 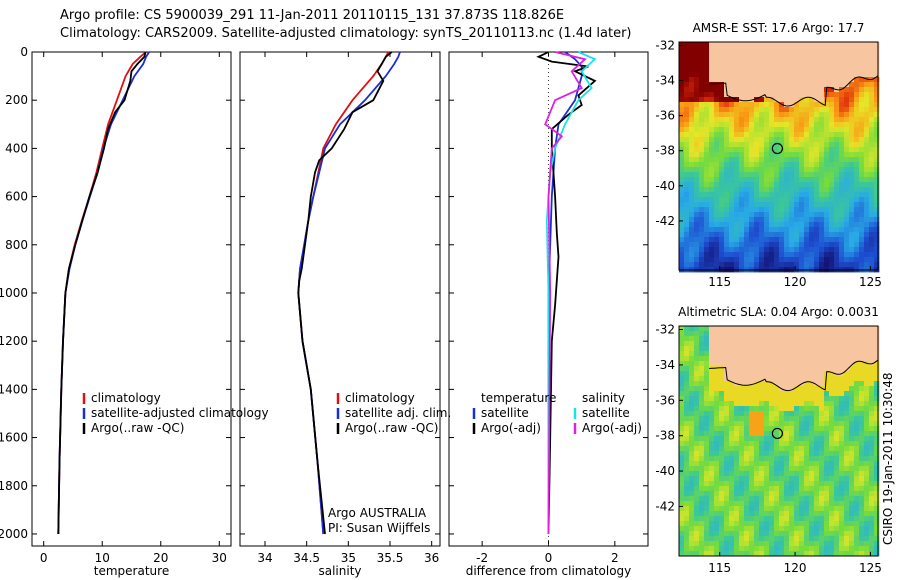 What do you see at coordinates (665, 471) in the screenshot?
I see `sla-map-ytick-label: -40` at bounding box center [665, 471].